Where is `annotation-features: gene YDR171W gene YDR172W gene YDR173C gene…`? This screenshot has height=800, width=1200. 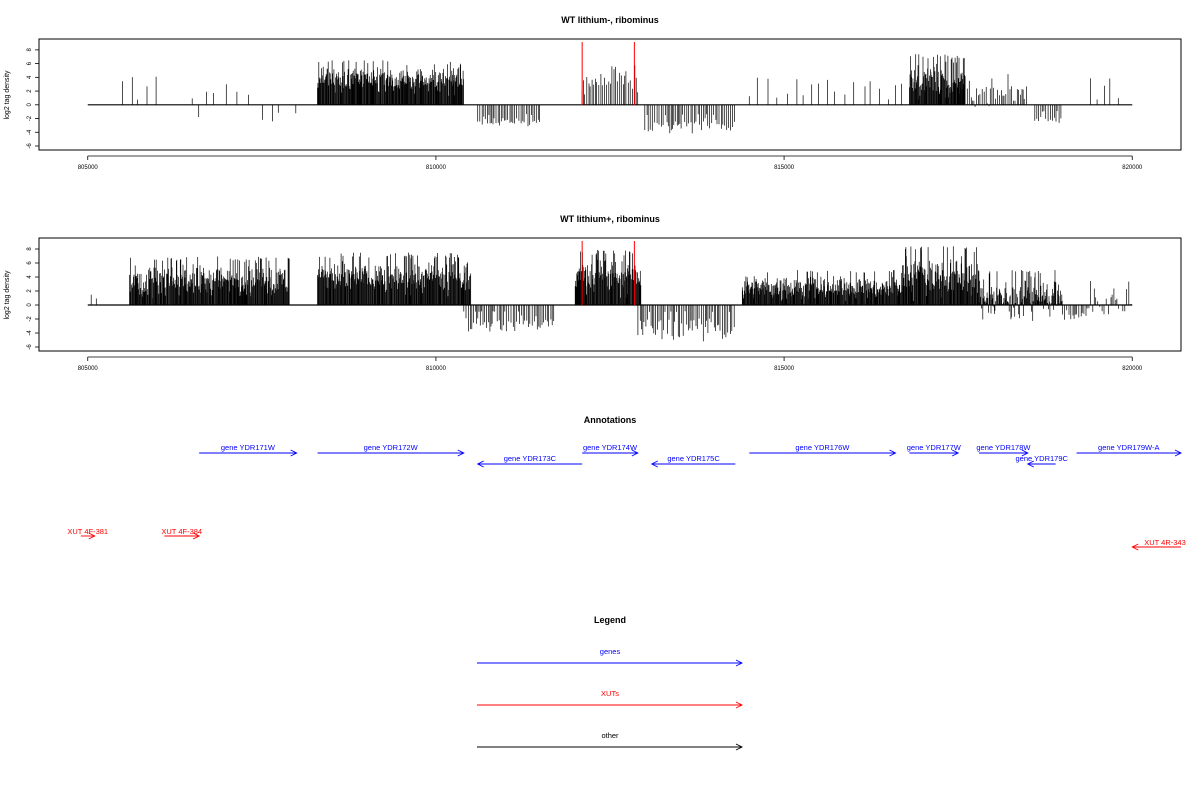
annotation-features: gene YDR171W gene YDR172W gene YDR173C gene… is located at coordinates (626, 497).